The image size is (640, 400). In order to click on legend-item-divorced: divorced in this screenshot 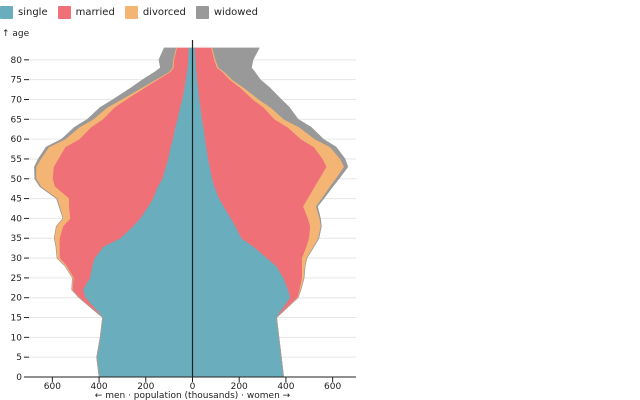, I will do `click(155, 12)`.